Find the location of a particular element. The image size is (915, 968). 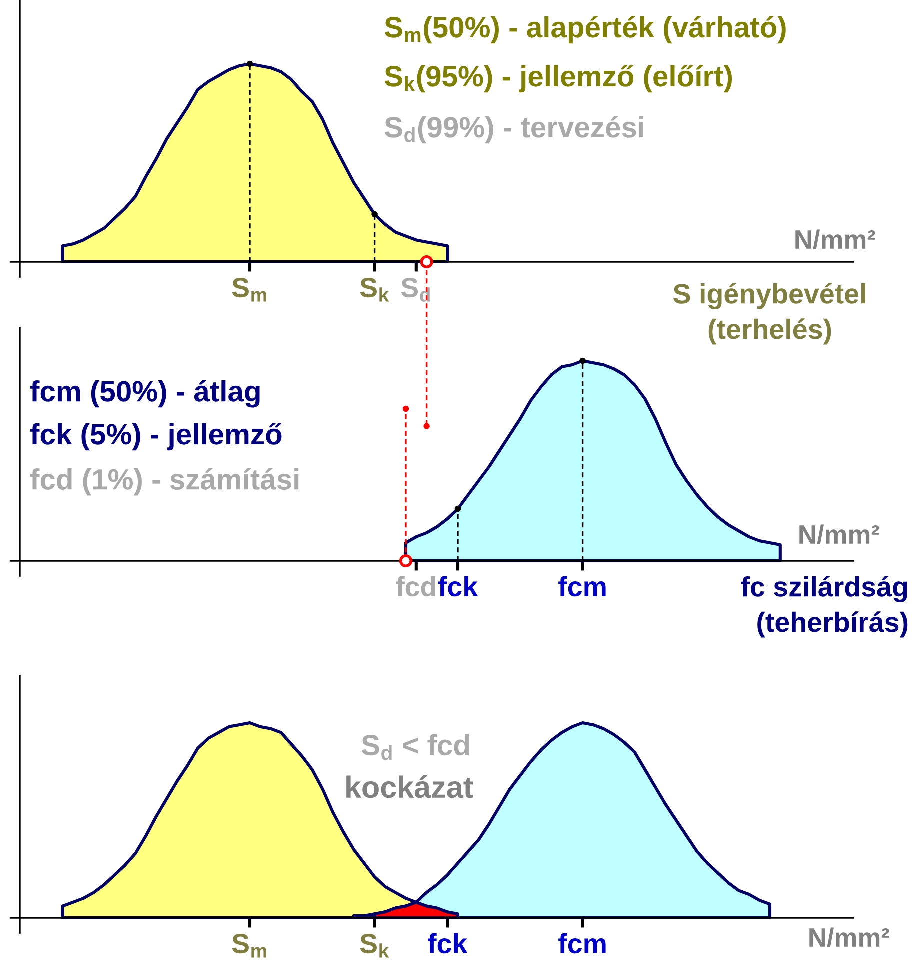

x-axis-title: S igénybevétel (terhelés) is located at coordinates (770, 314).